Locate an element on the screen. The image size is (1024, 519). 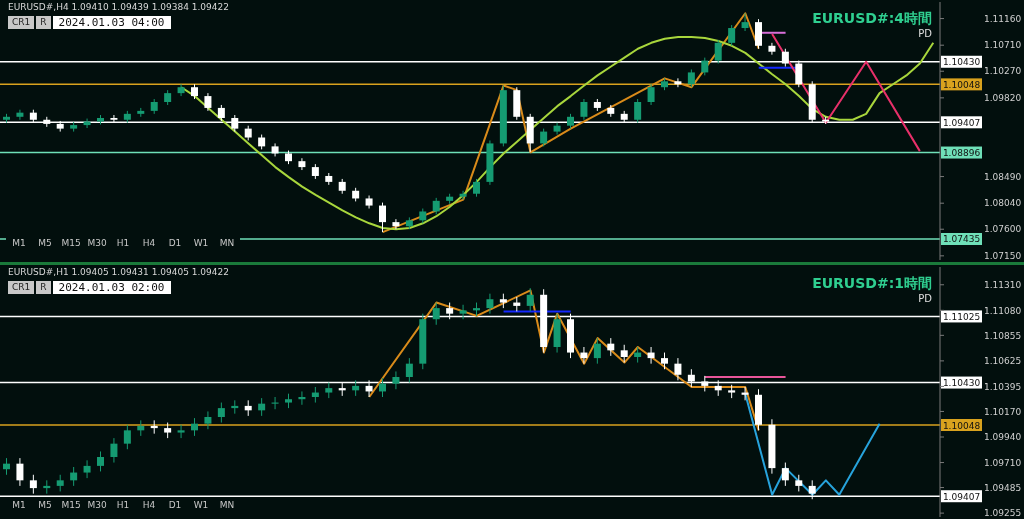
y-tick-label: 1.09940 is located at coordinates (1003, 437).